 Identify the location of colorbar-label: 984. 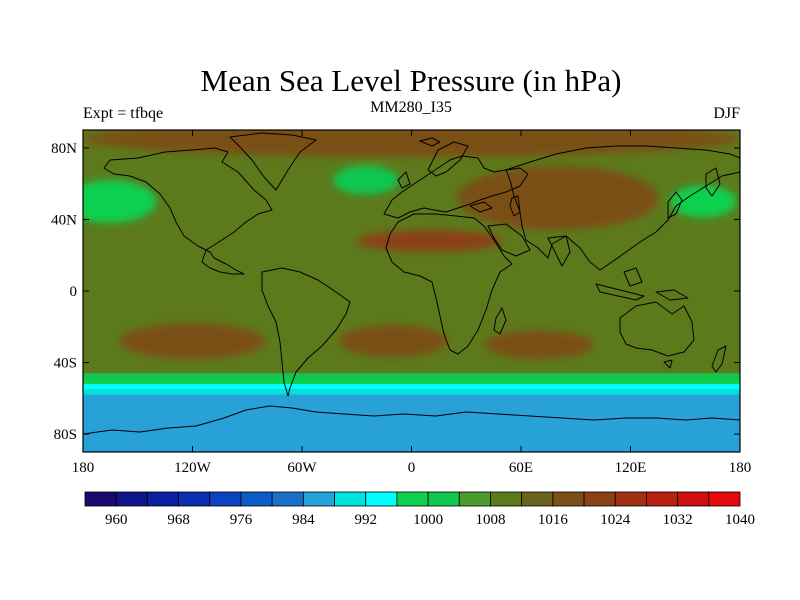
(303, 520).